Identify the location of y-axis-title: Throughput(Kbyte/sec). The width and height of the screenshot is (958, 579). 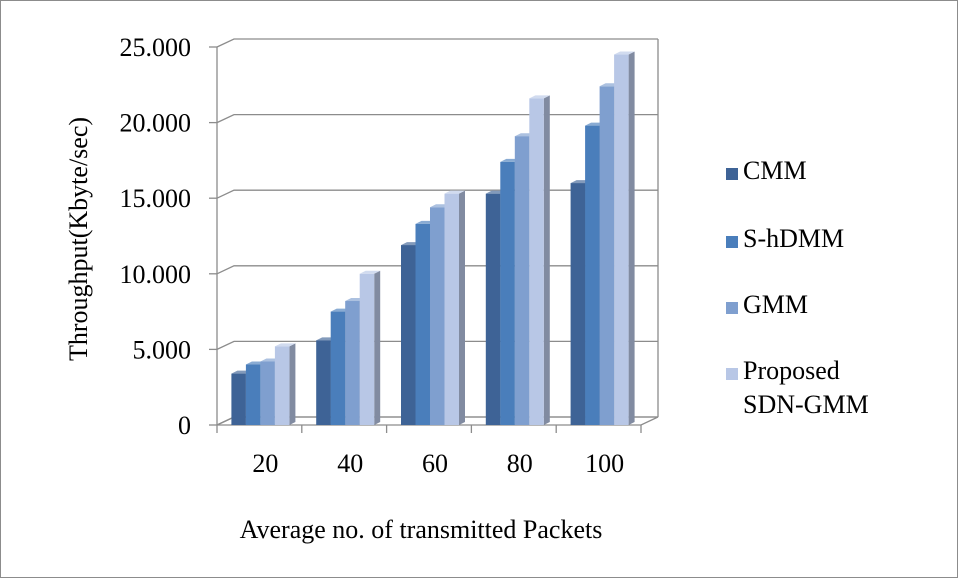
(78, 239).